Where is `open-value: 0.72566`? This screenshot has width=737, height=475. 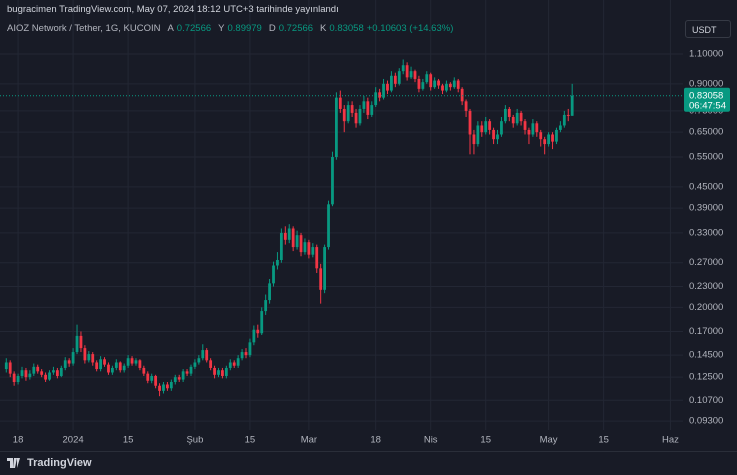 open-value: 0.72566 is located at coordinates (194, 28).